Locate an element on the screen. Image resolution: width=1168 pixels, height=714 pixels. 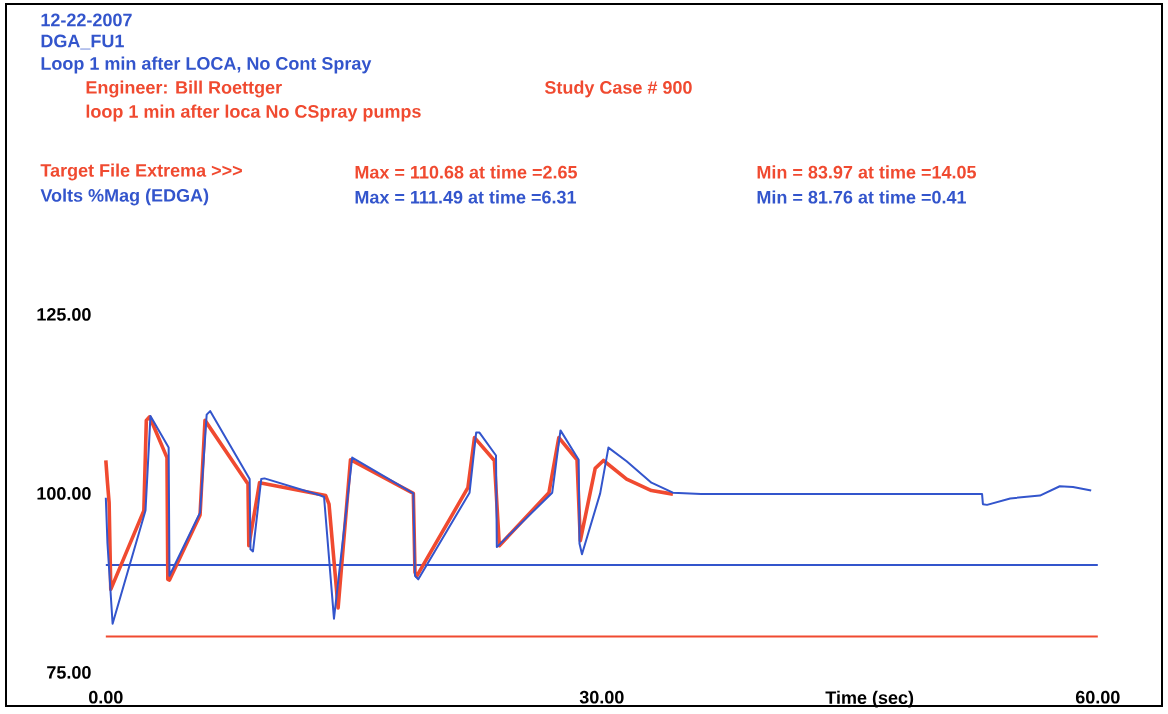
y-tick-label: 125.00 is located at coordinates (64, 314).